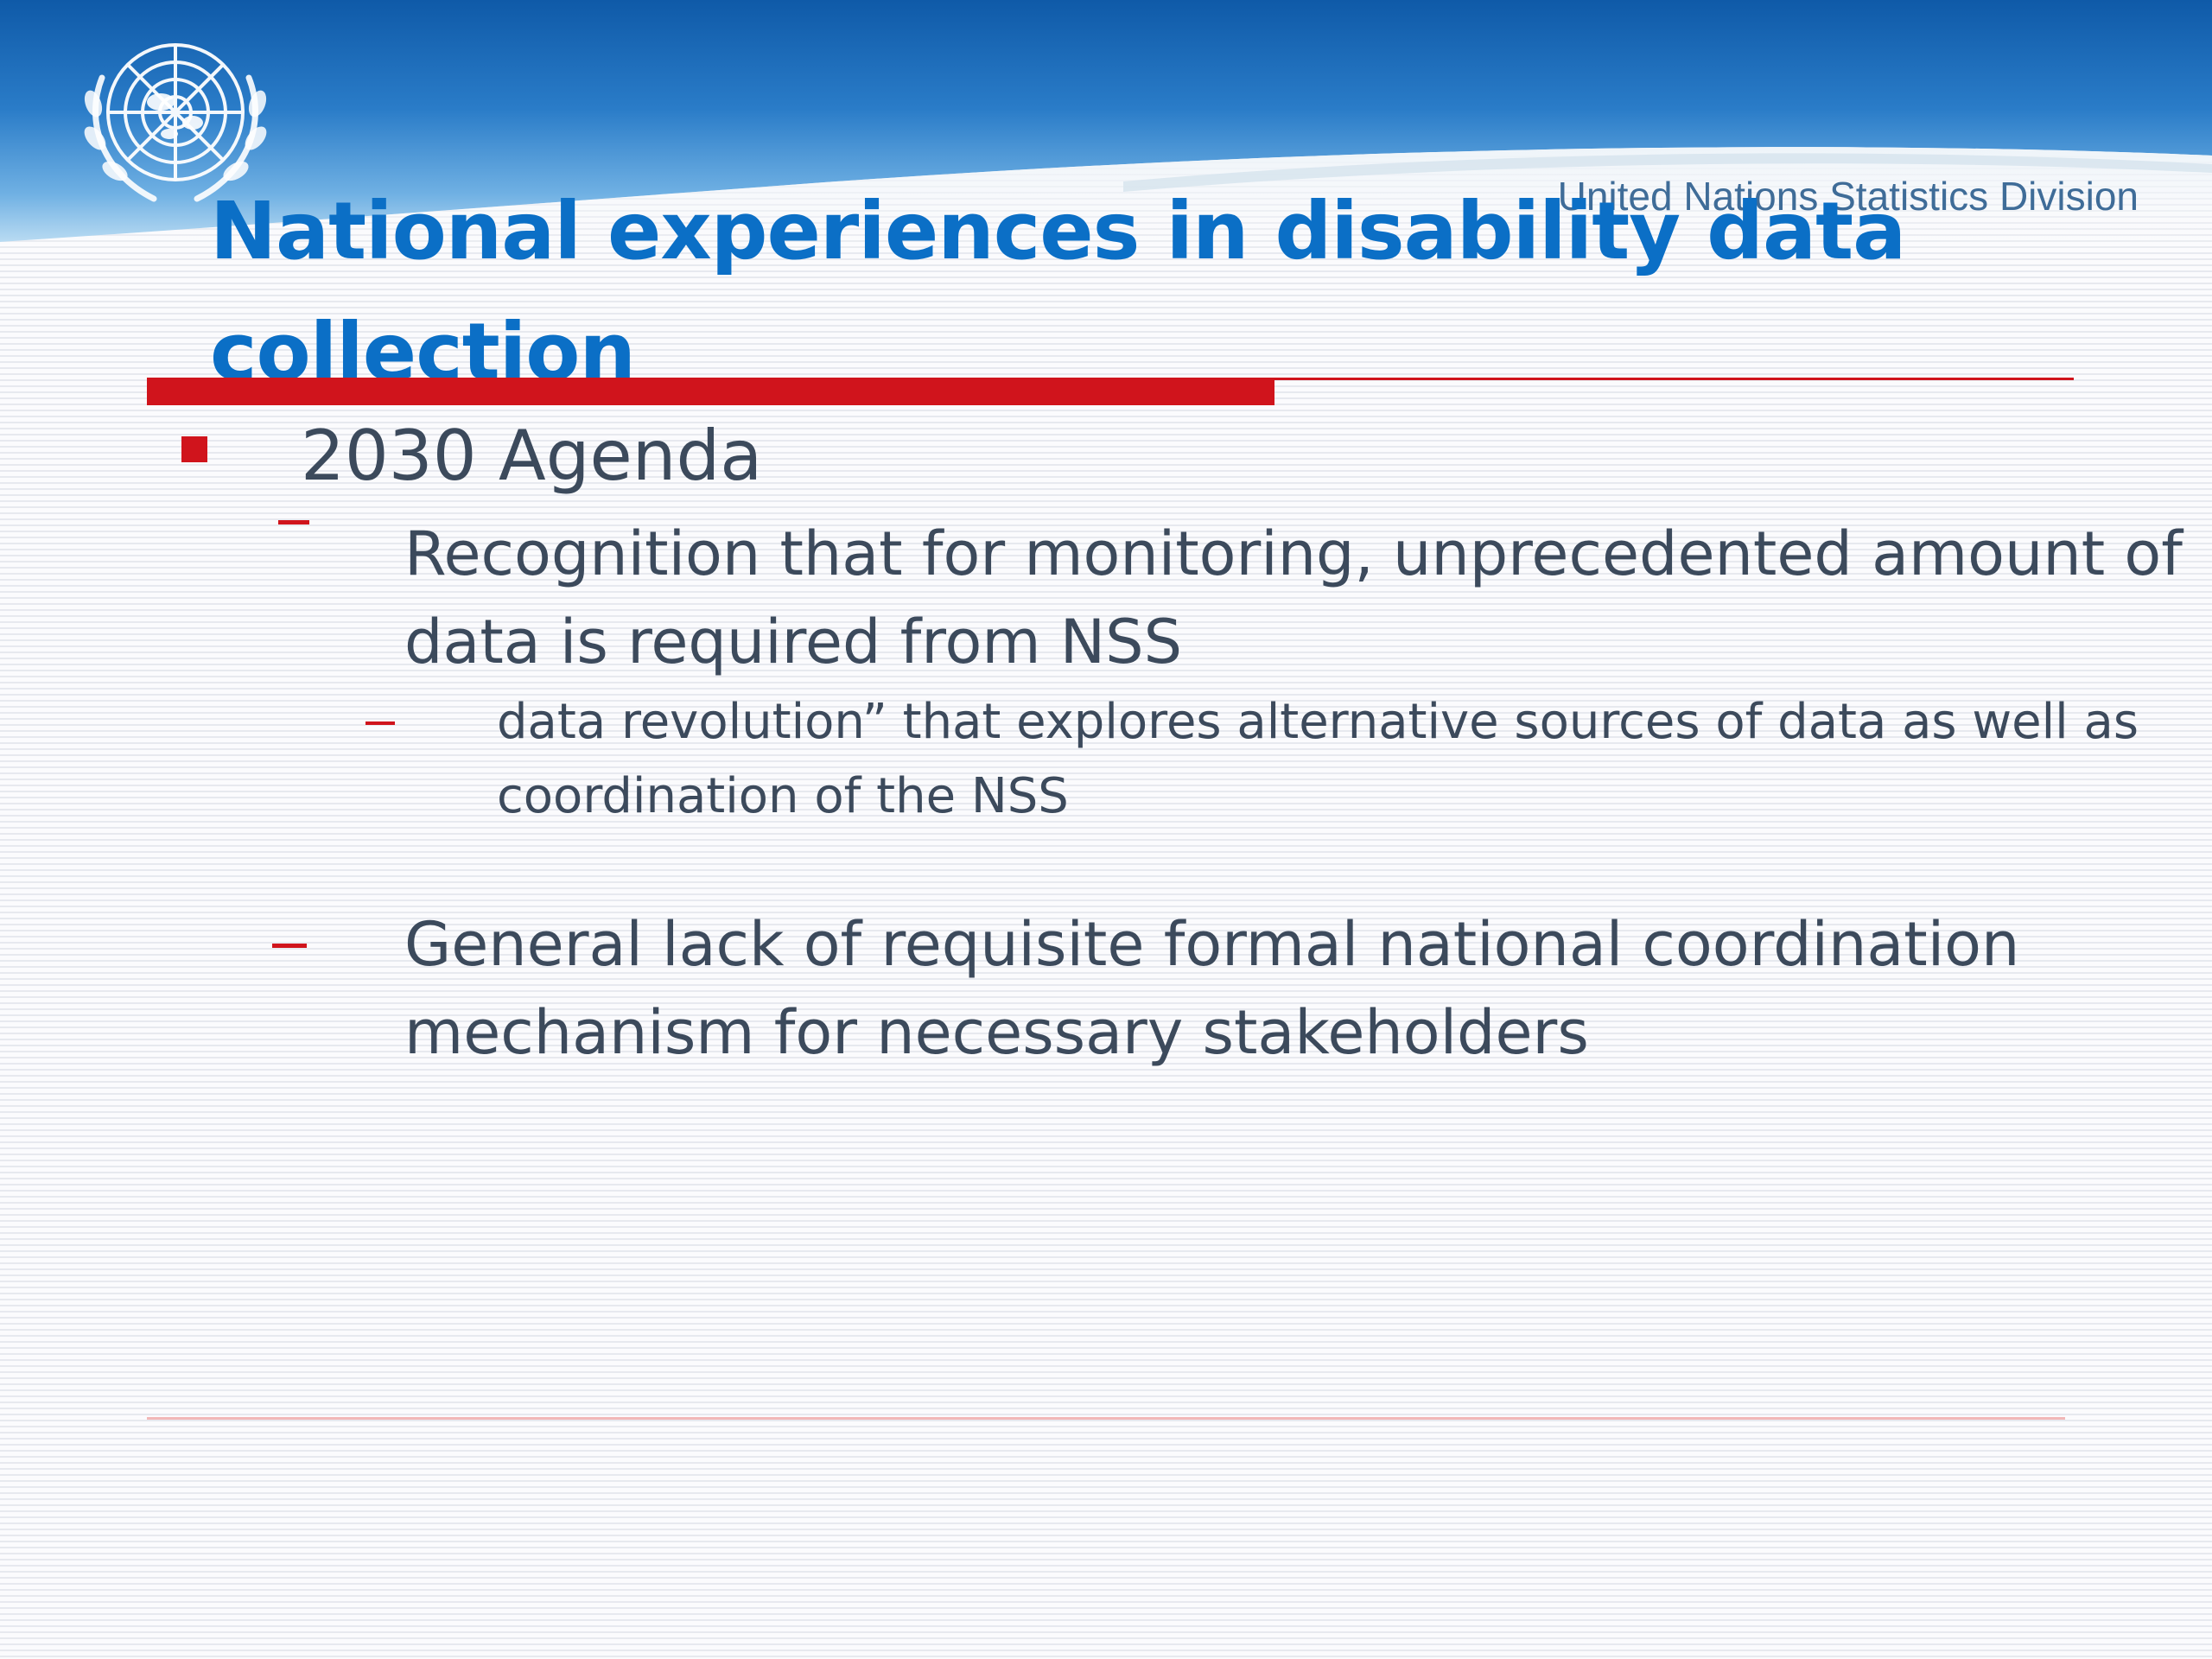  What do you see at coordinates (532, 456) in the screenshot?
I see `bullet-level1-2030-agenda: 2030 Agenda` at bounding box center [532, 456].